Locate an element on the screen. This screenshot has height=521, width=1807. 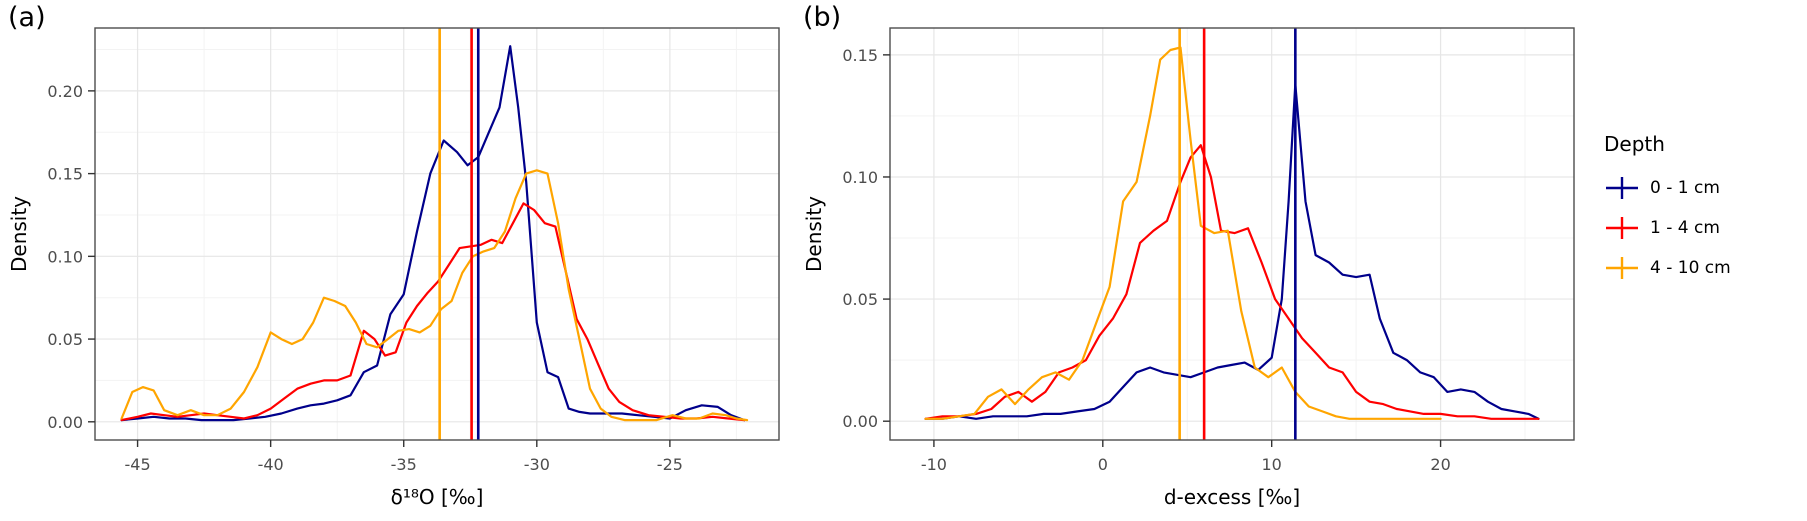
legend-items: 0 - 1 cm 1 - 4 cm 4 - 10 cm is located at coordinates (1705, 228).